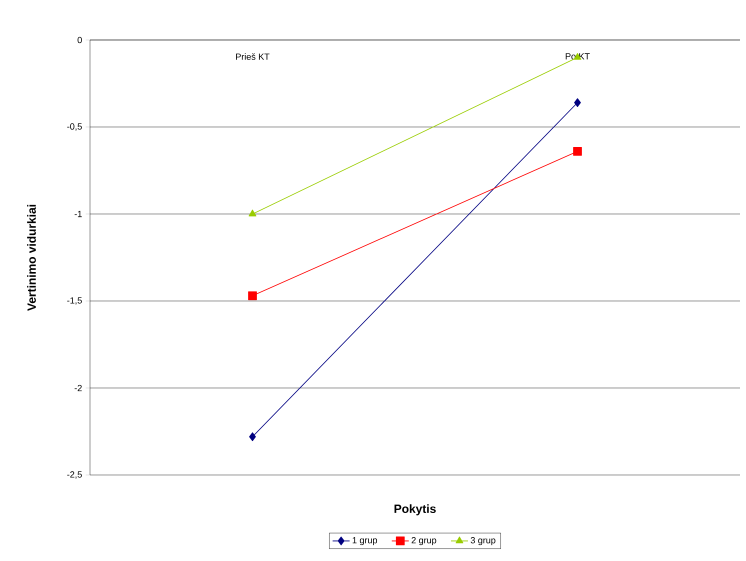  I want to click on legend-label: 2 grup, so click(424, 541).